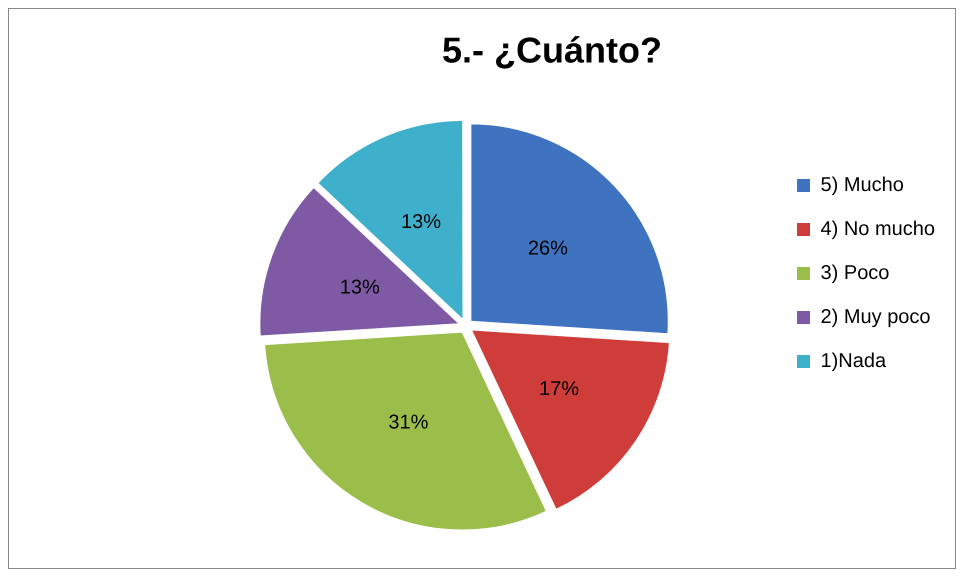 Image resolution: width=964 pixels, height=577 pixels. What do you see at coordinates (855, 273) in the screenshot?
I see `legend-label: 3) Poco` at bounding box center [855, 273].